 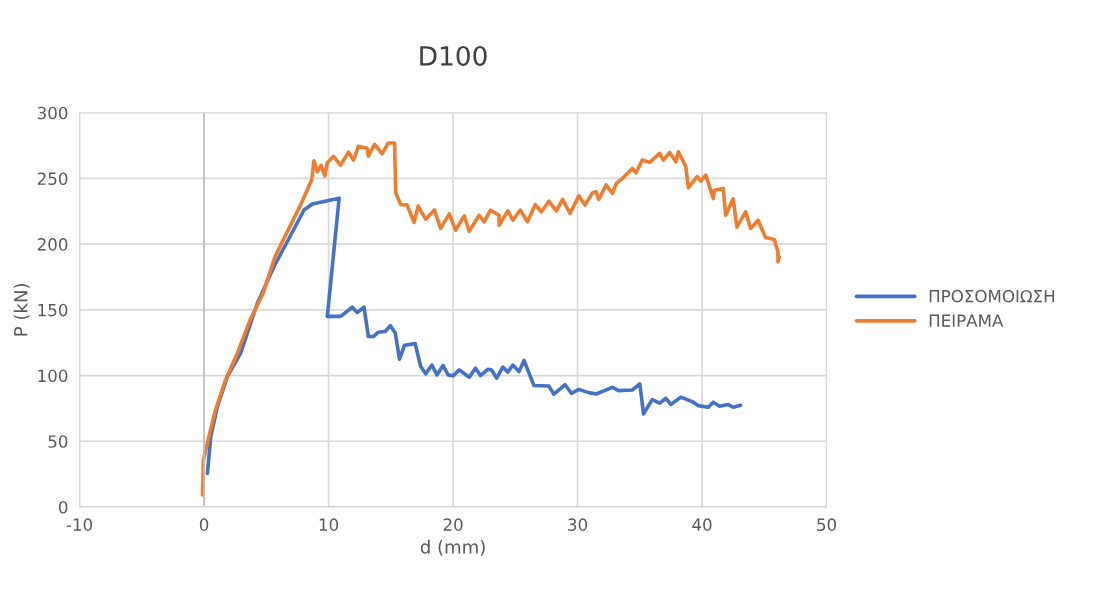 What do you see at coordinates (52, 113) in the screenshot?
I see `y-tick-label: 300` at bounding box center [52, 113].